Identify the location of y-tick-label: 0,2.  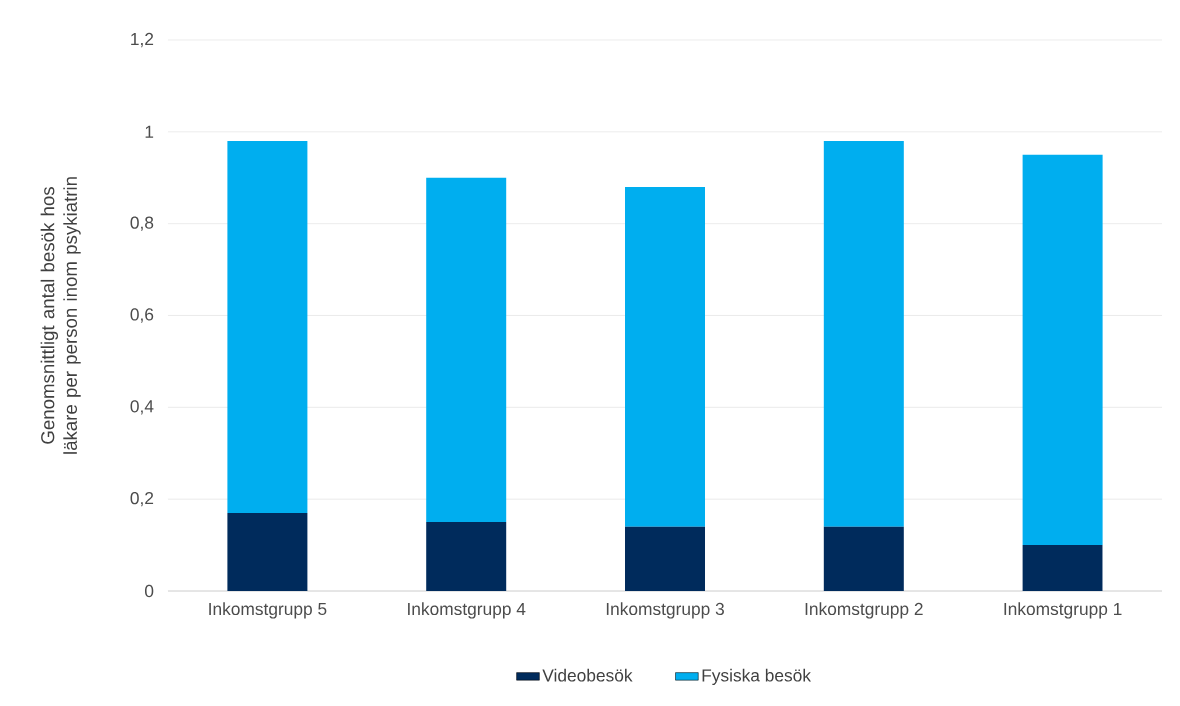
(142, 499).